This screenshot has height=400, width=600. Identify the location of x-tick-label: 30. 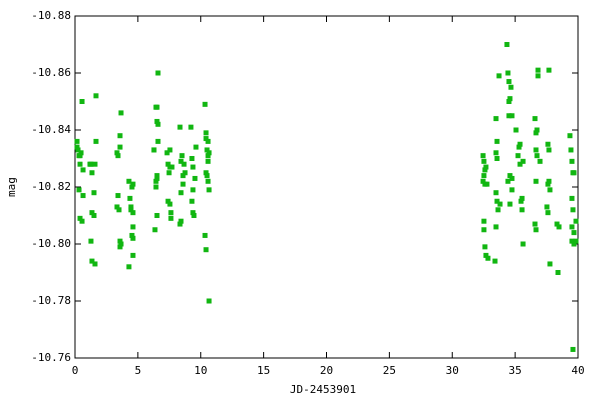
(452, 370).